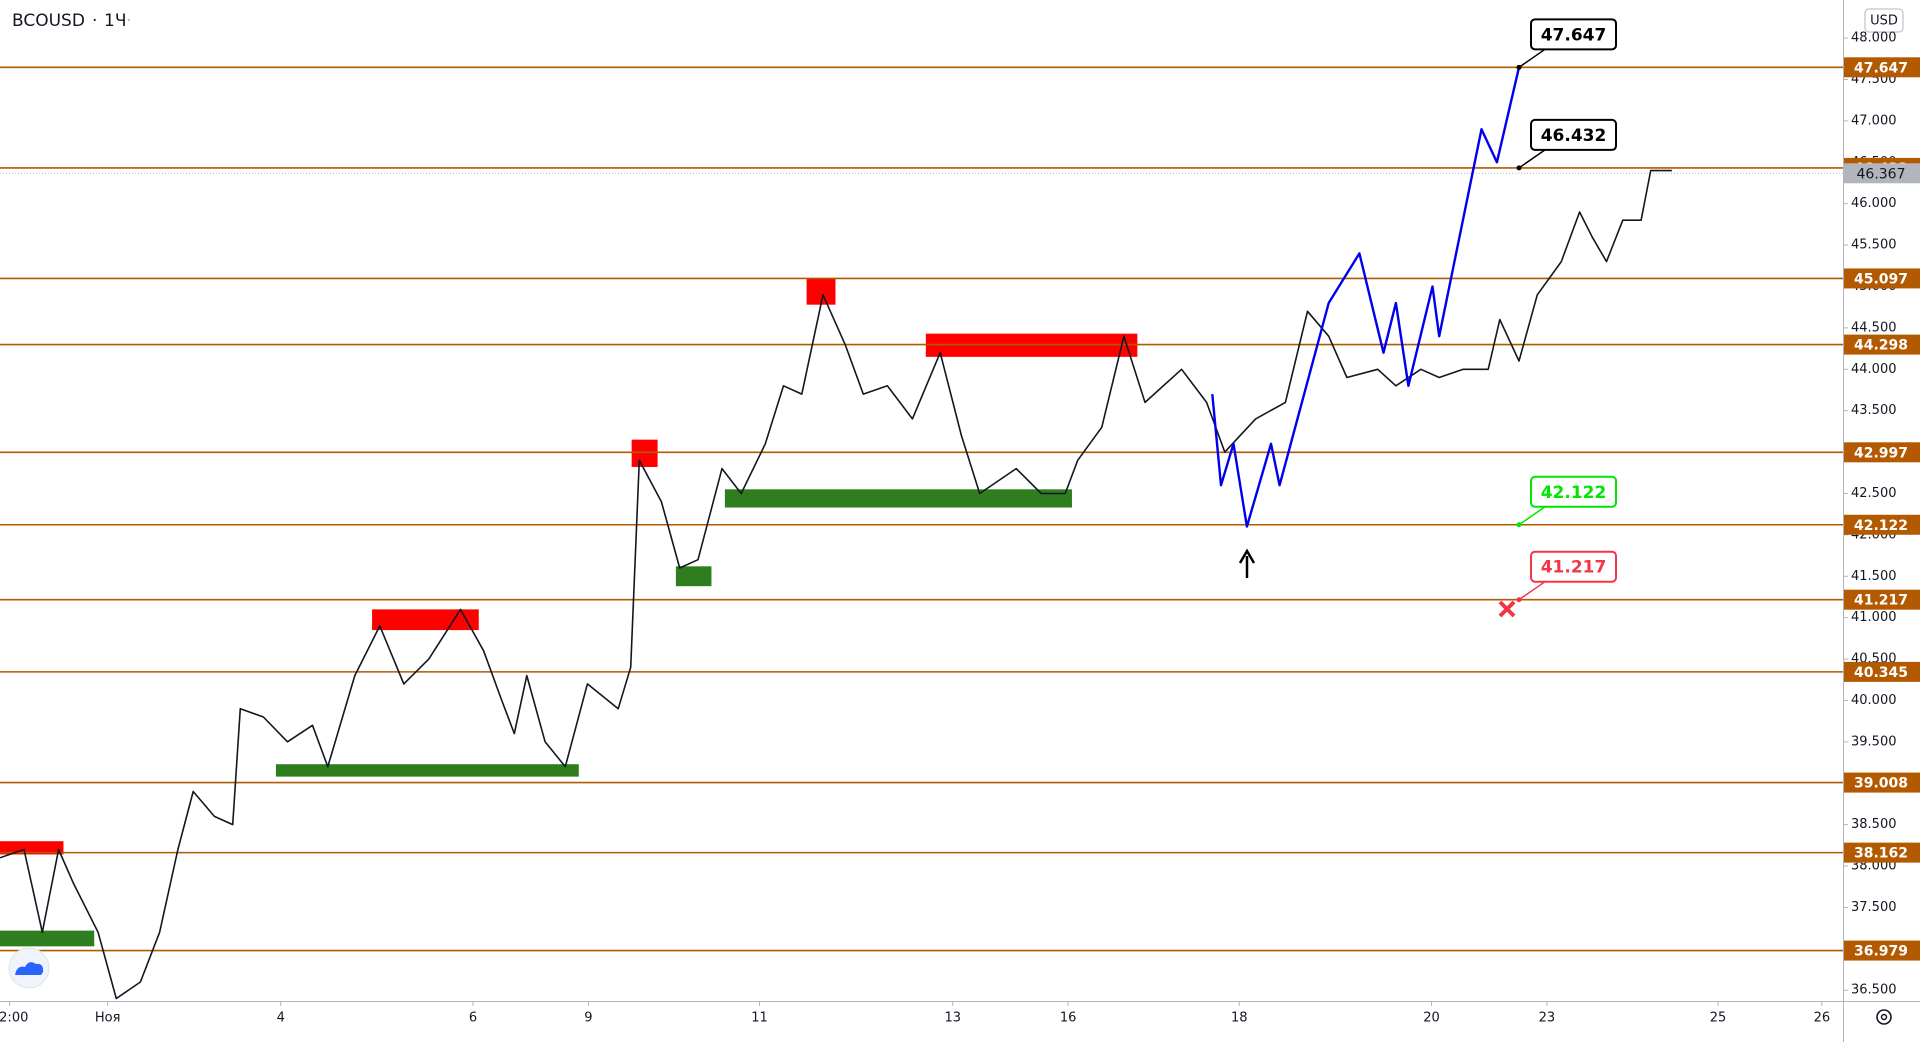  I want to click on y-tick-label: 42.500, so click(1874, 493).